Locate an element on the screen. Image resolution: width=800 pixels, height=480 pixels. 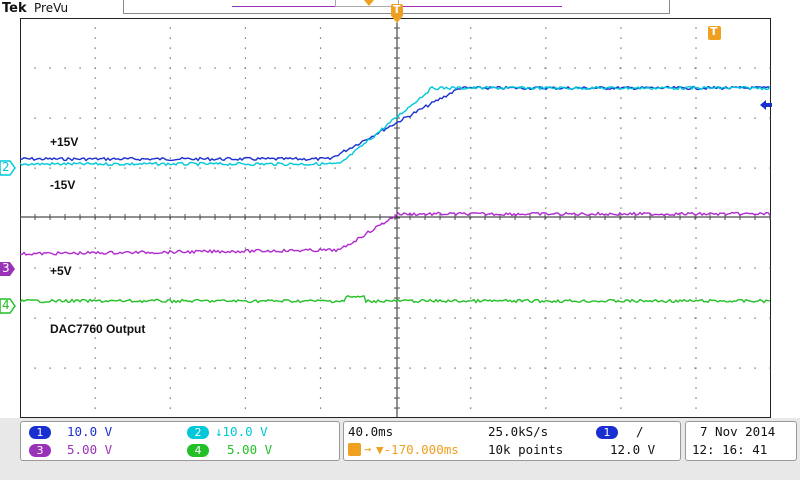
ch2-marker-icon is located at coordinates (8, 168).